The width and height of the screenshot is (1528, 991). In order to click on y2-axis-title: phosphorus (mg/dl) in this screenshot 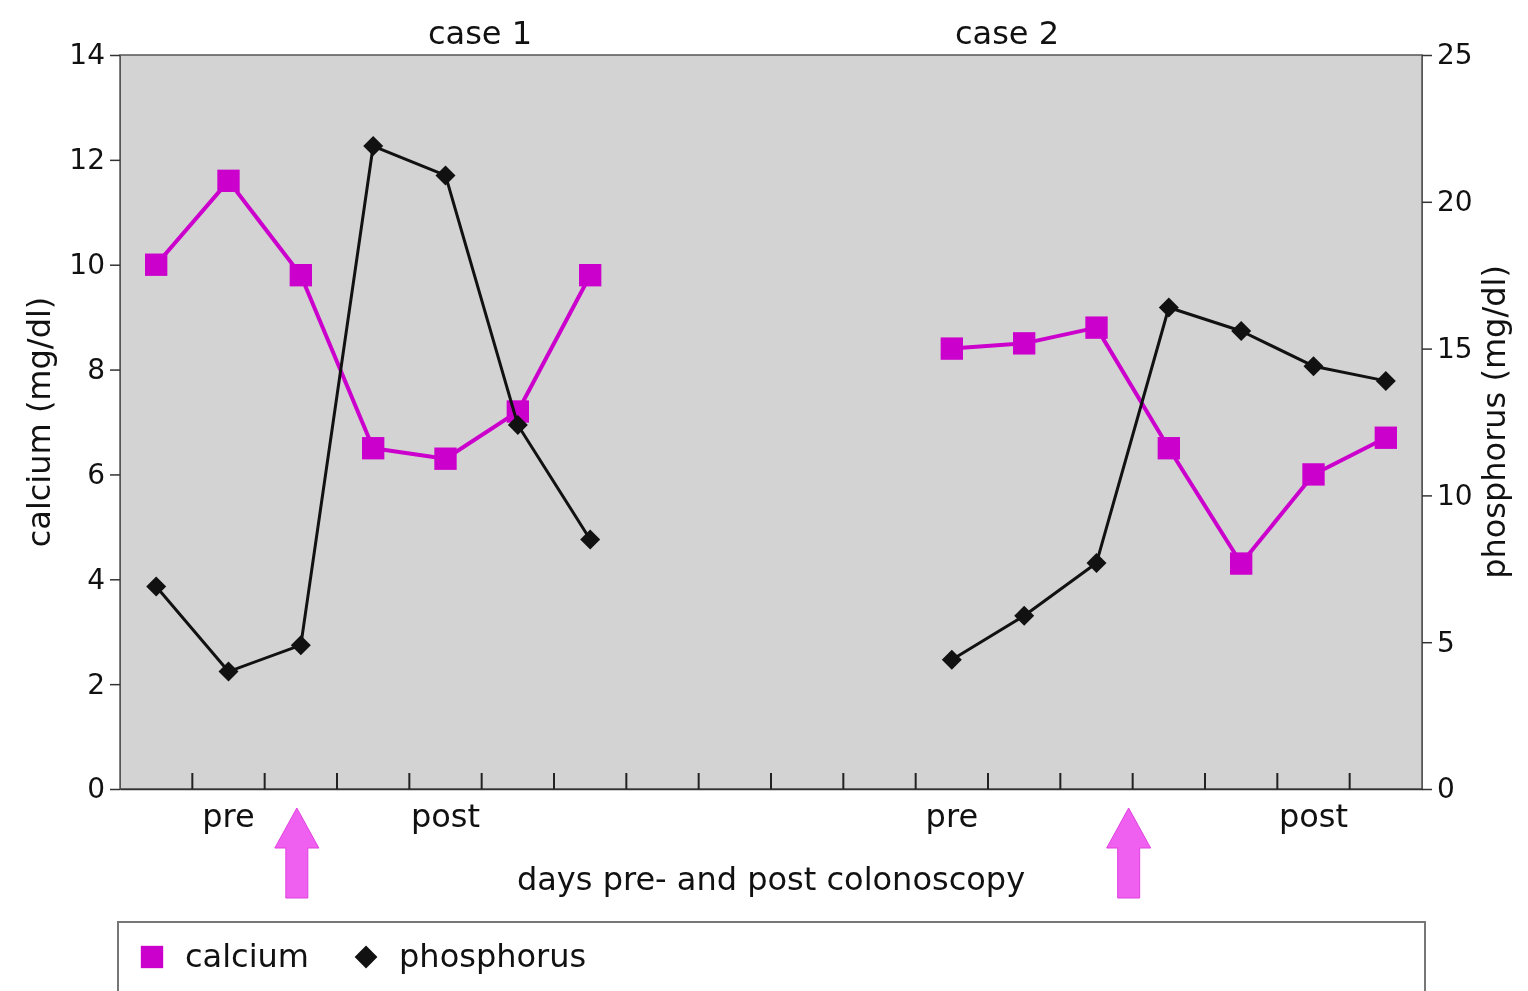, I will do `click(1494, 422)`.